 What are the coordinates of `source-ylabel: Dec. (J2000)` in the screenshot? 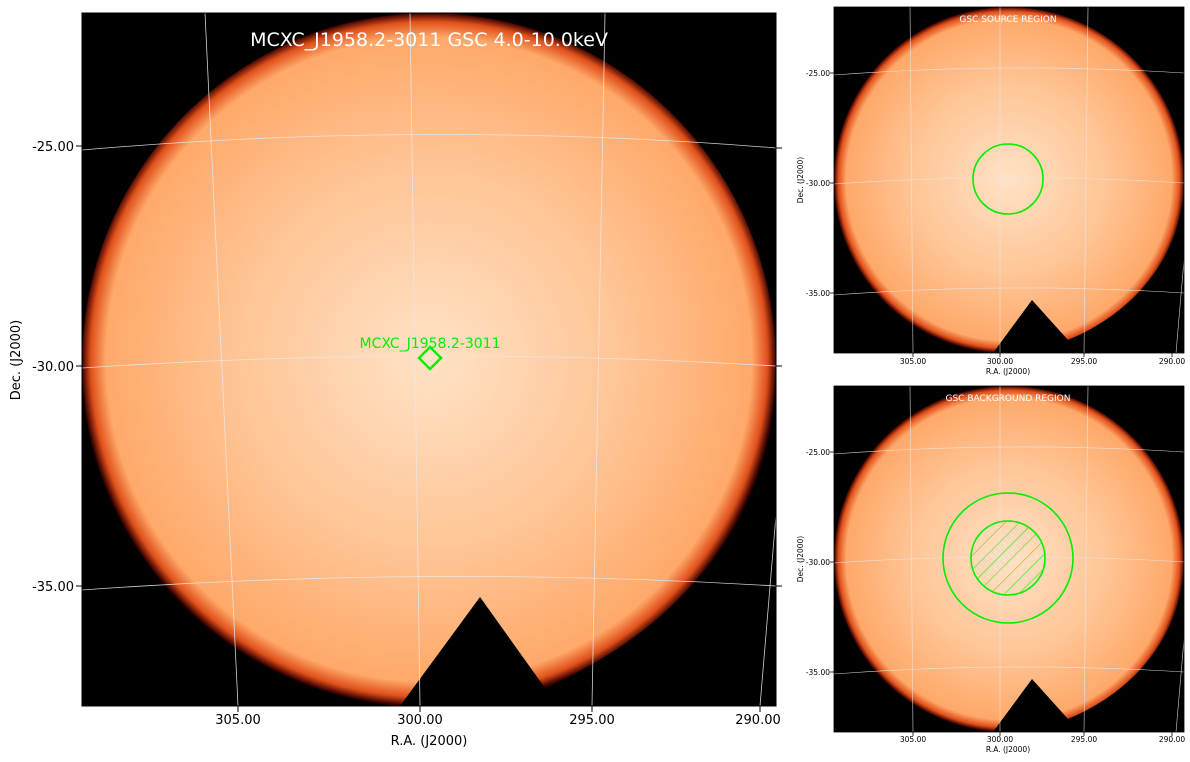 It's located at (800, 180).